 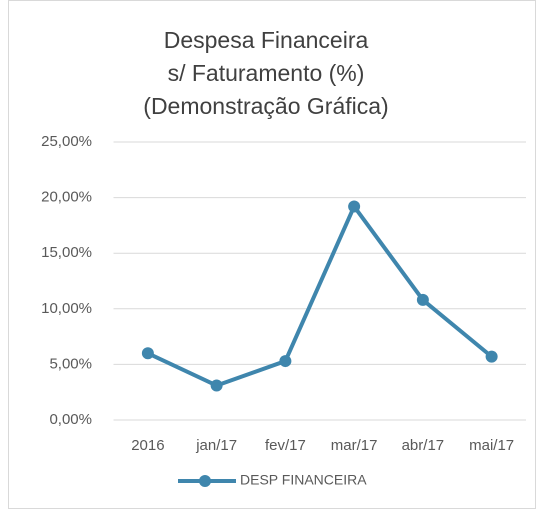 I want to click on chart-title: s/ Faturamento (%), so click(x=266, y=73).